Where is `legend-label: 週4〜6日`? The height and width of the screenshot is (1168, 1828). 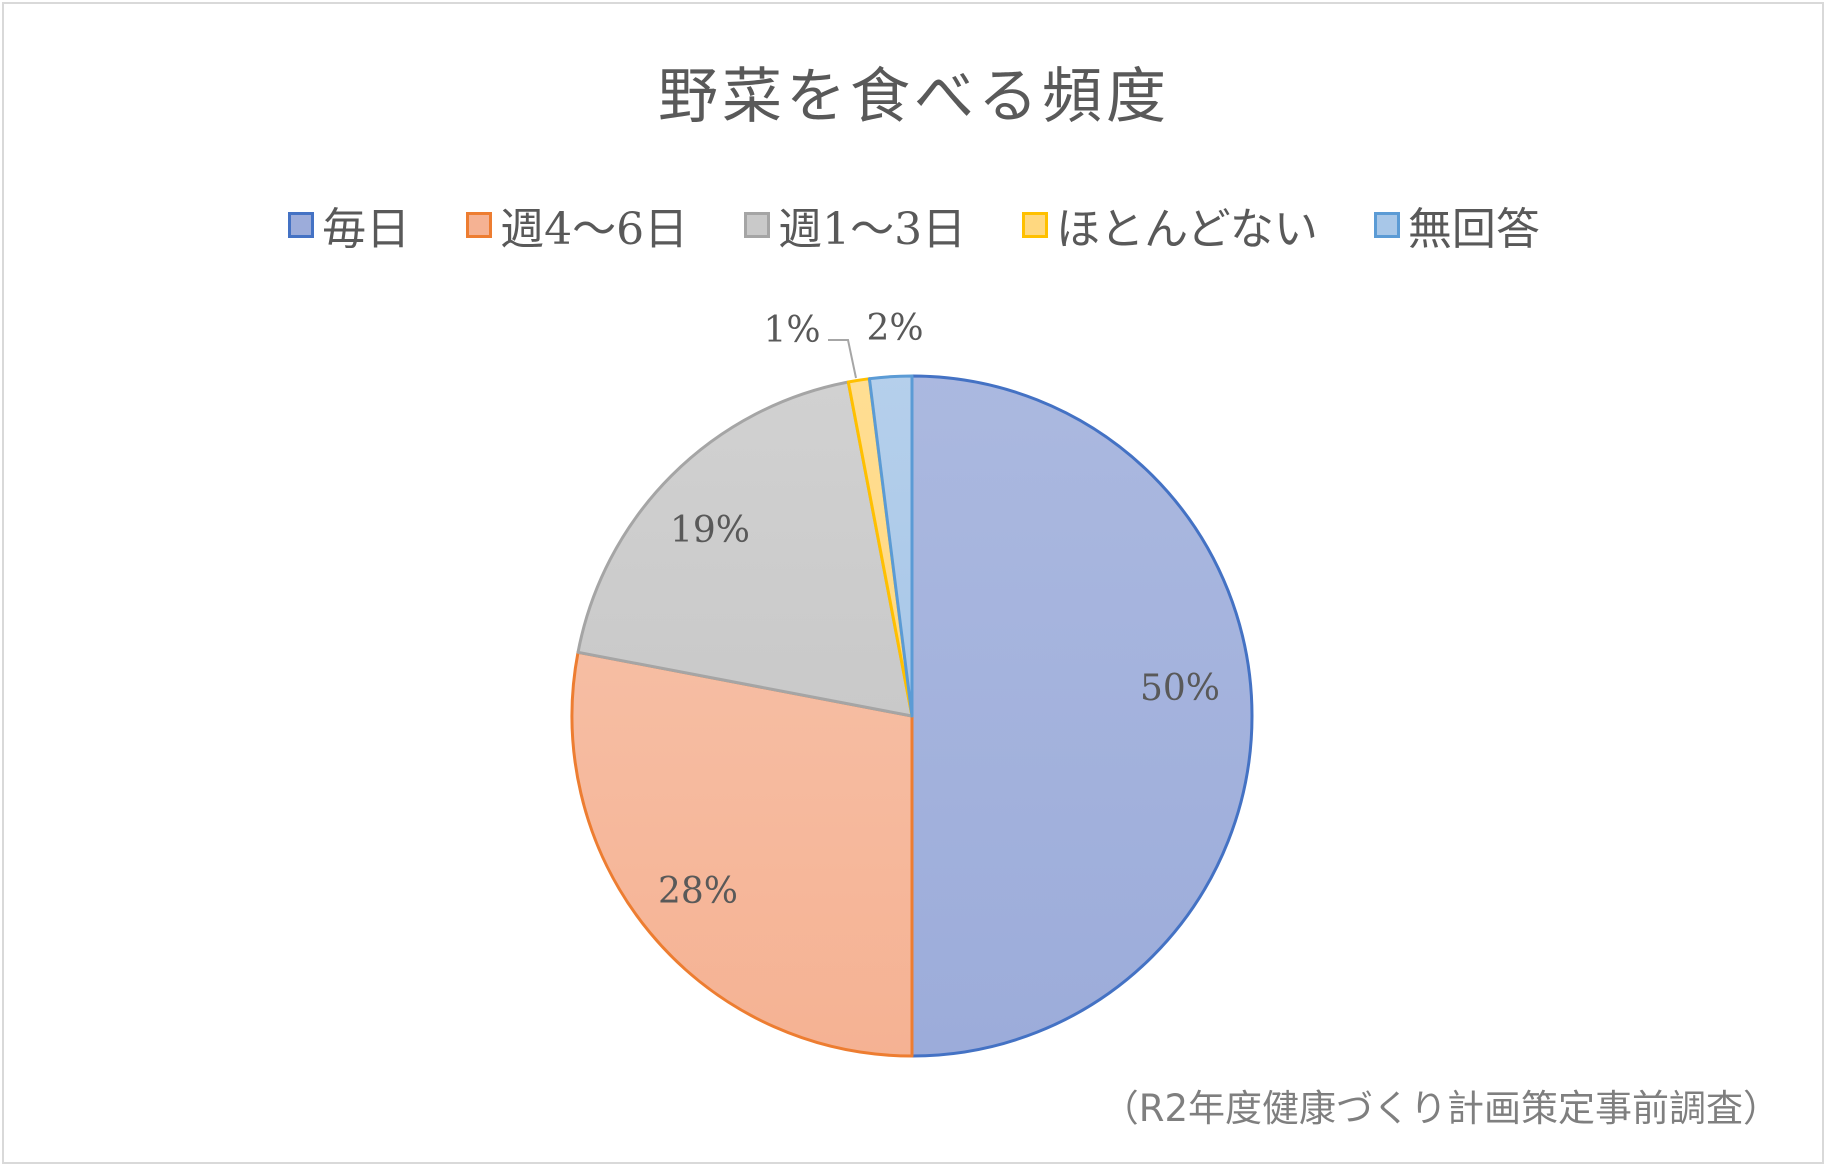 legend-label: 週4〜6日 is located at coordinates (594, 229).